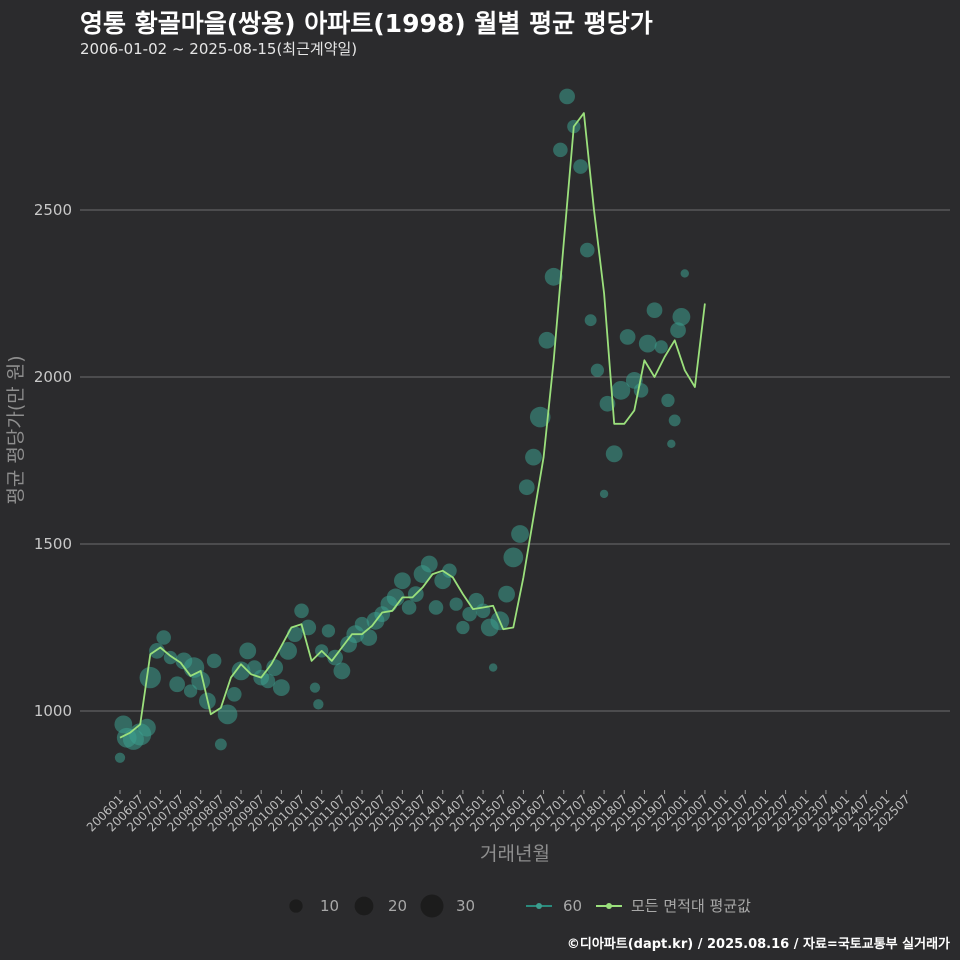 Image resolution: width=960 pixels, height=960 pixels. Describe the element at coordinates (53, 544) in the screenshot. I see `y-tick-label: 1500` at that location.